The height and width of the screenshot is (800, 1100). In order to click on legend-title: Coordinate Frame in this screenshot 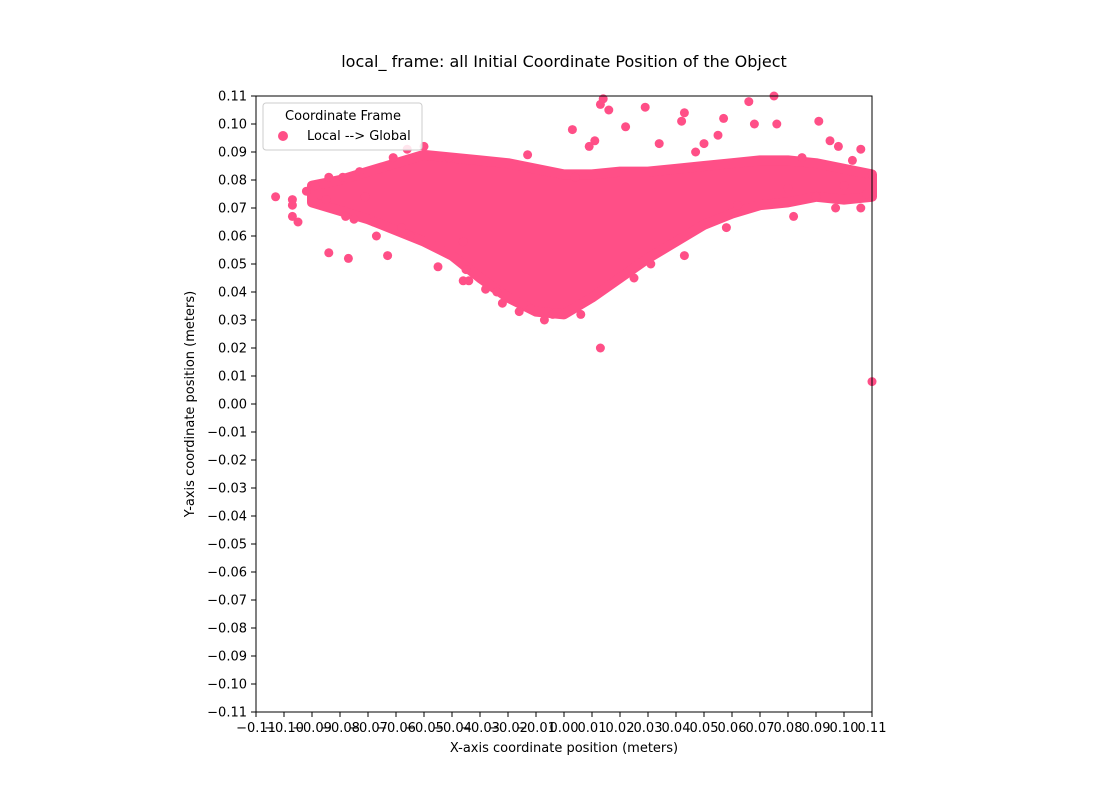, I will do `click(343, 116)`.